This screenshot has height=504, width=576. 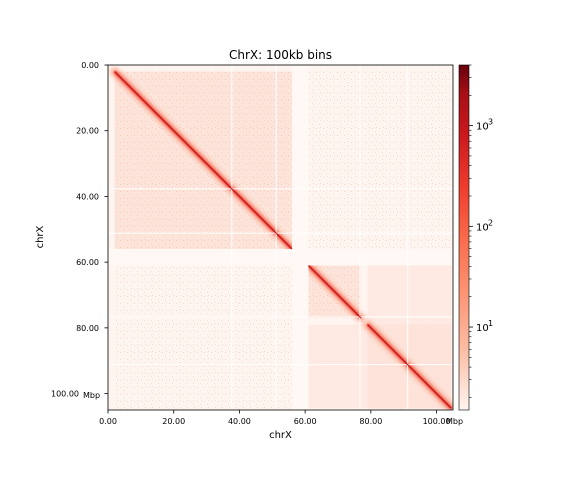 What do you see at coordinates (490, 222) in the screenshot?
I see `colorbar-tick-exponent: 2` at bounding box center [490, 222].